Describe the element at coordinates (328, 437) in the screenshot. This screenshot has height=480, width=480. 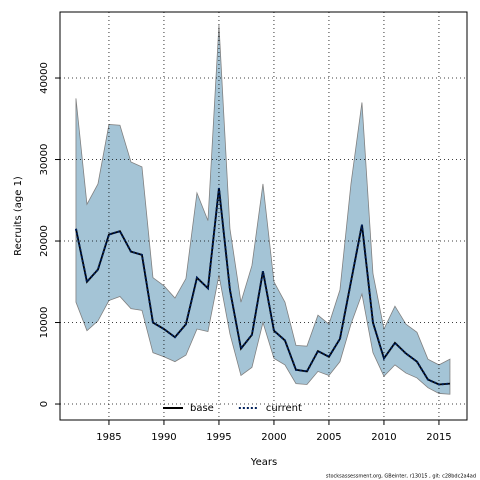
I see `x-tick-label: 2005` at that location.